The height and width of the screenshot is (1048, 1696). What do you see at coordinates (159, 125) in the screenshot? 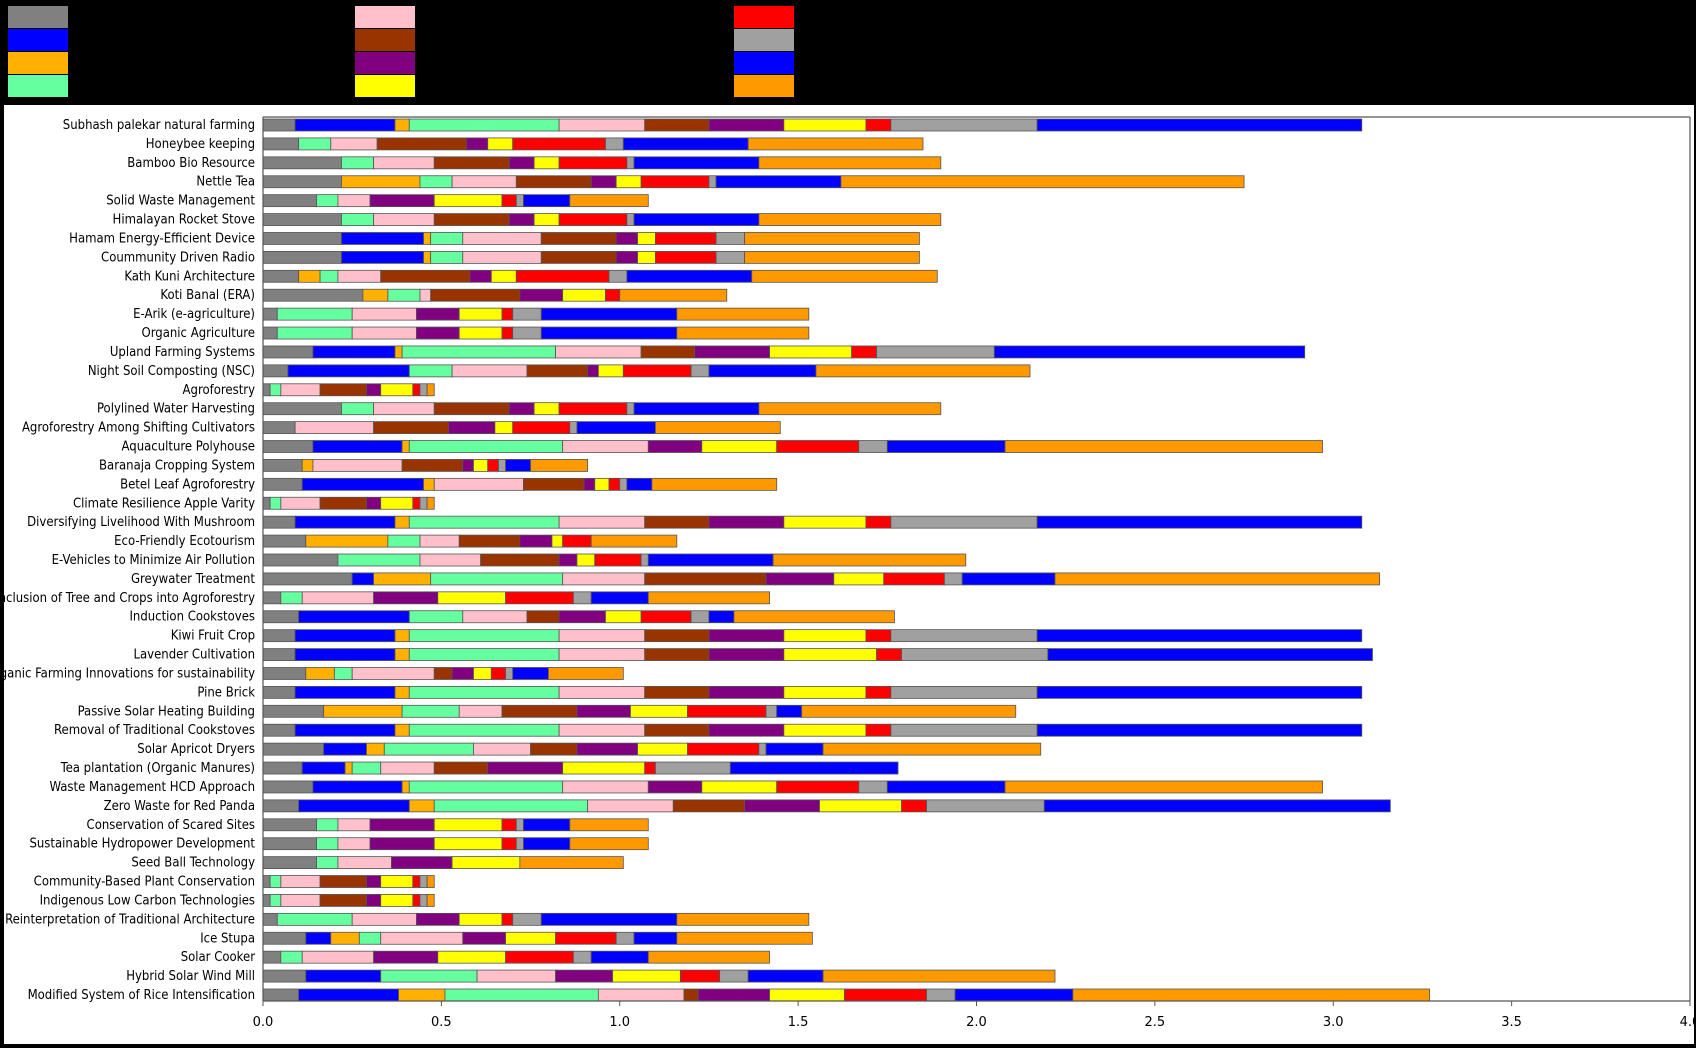
I see `category-label: Subhash palekar natural farming` at bounding box center [159, 125].